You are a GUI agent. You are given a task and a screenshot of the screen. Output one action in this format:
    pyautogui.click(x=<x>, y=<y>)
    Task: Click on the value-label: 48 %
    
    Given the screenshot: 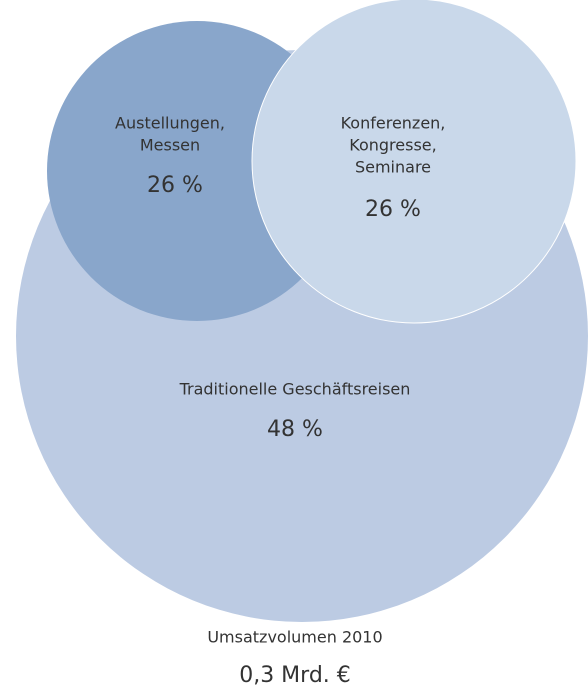 What is the action you would take?
    pyautogui.click(x=295, y=429)
    